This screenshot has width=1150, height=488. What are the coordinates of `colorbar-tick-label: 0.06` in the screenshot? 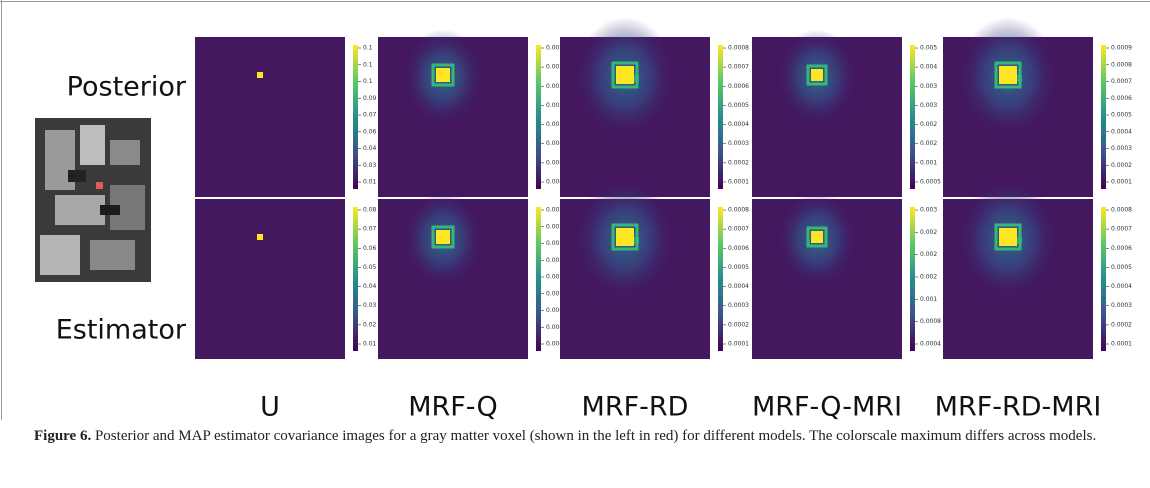 It's located at (370, 131).